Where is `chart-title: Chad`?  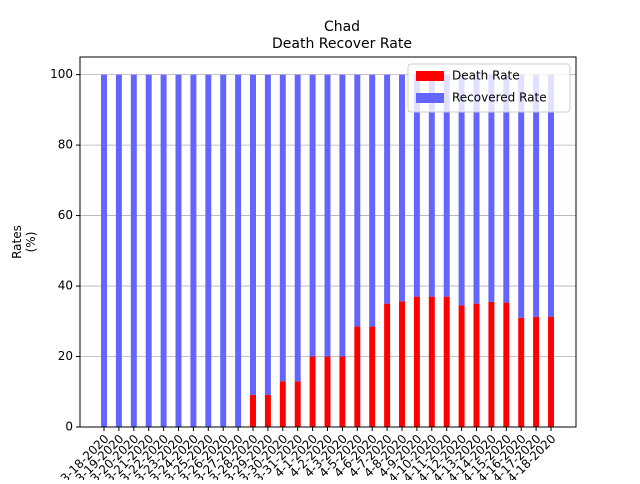
chart-title: Chad is located at coordinates (342, 27).